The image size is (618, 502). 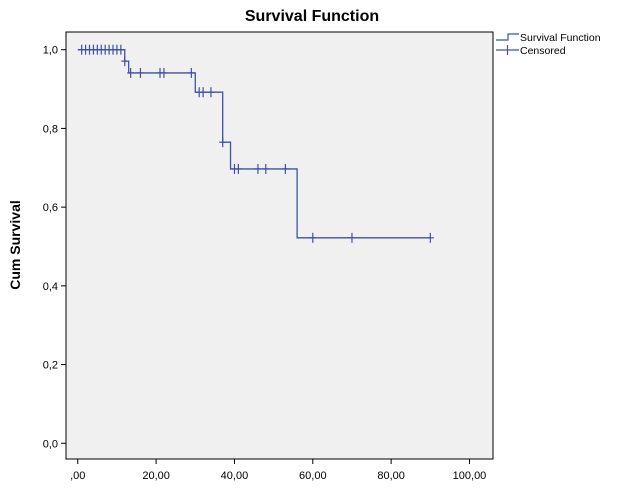 What do you see at coordinates (50, 444) in the screenshot?
I see `y-tick-label: 0,0` at bounding box center [50, 444].